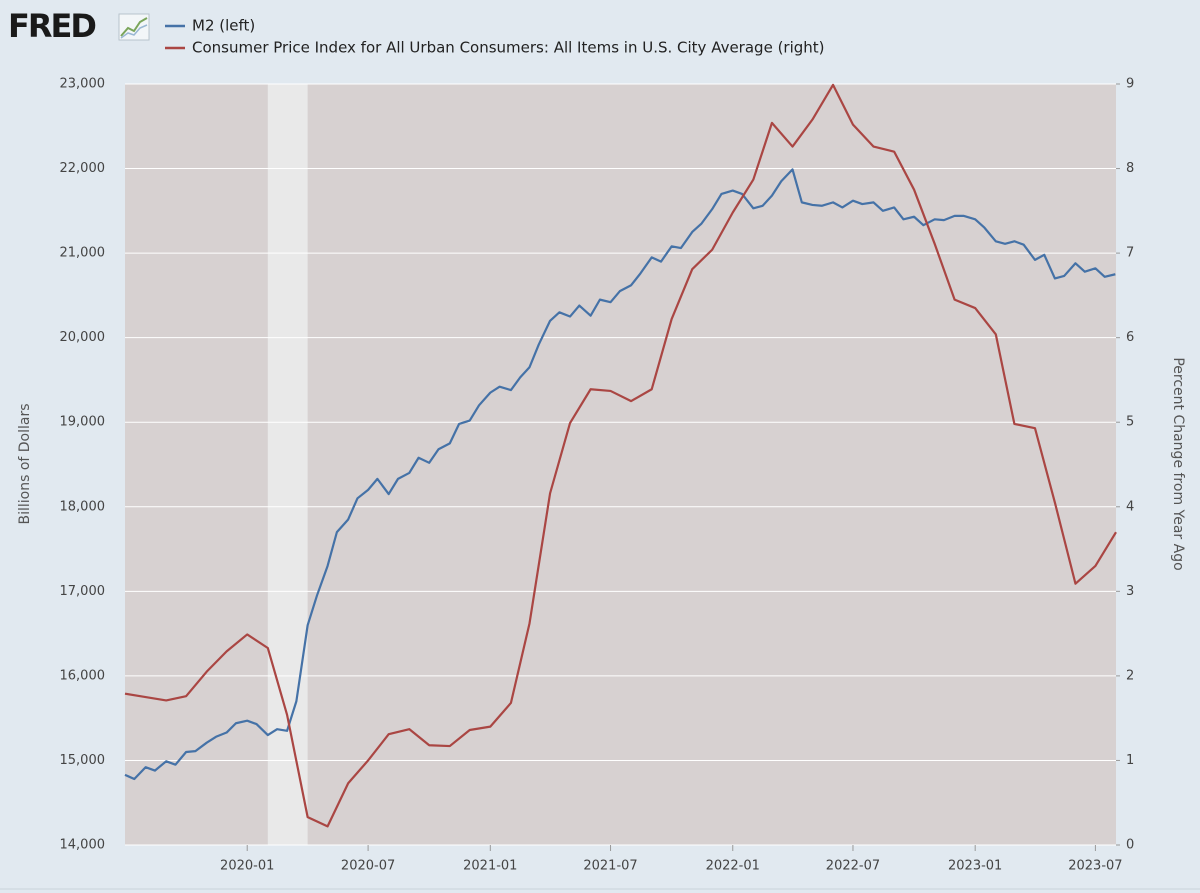 The height and width of the screenshot is (893, 1200). Describe the element at coordinates (1130, 591) in the screenshot. I see `y2-tick-label: 3` at that location.